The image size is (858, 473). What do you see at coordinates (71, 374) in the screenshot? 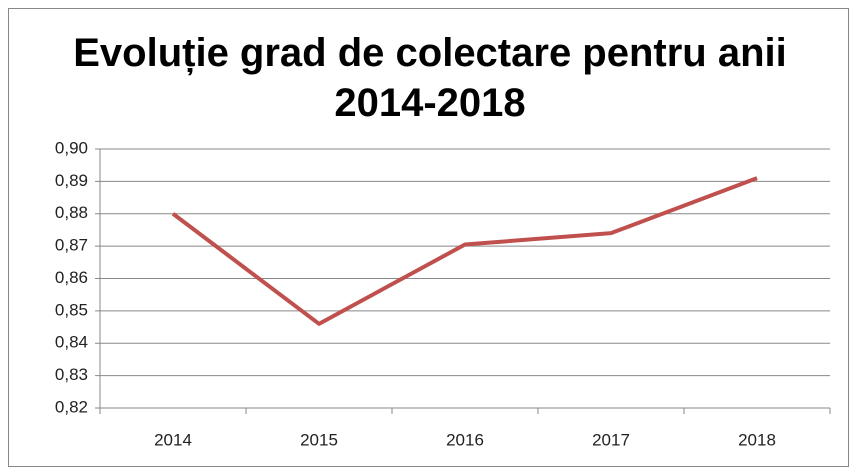
I see `y-tick-label: 0,83` at bounding box center [71, 374].